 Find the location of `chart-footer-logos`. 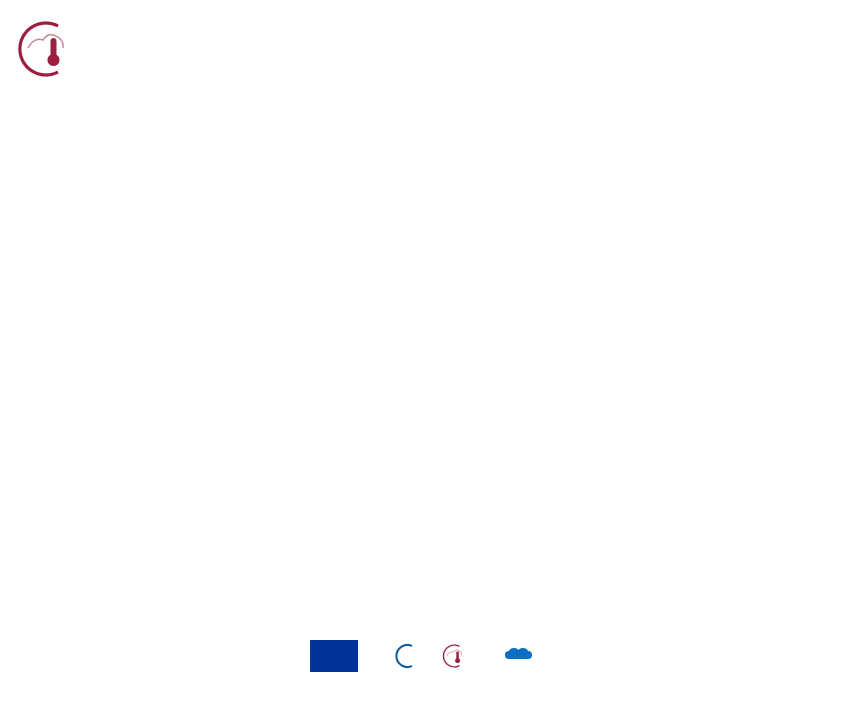

chart-footer-logos is located at coordinates (425, 675).